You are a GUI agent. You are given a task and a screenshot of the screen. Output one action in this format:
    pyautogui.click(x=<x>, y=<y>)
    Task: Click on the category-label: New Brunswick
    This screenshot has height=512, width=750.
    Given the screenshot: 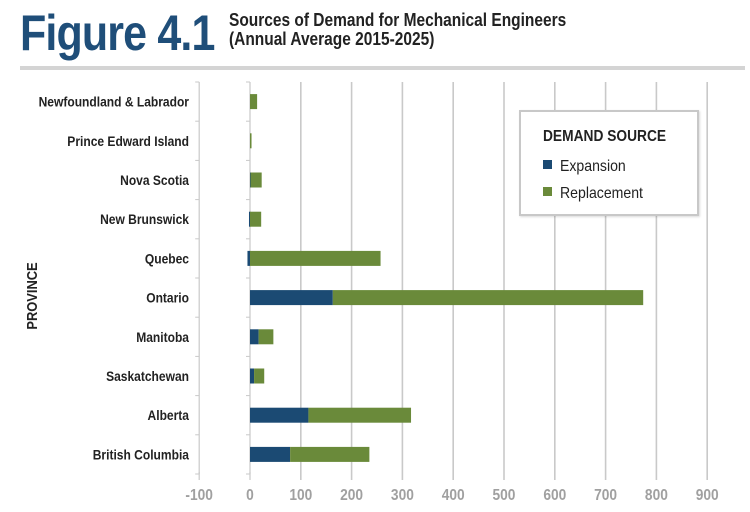 What is the action you would take?
    pyautogui.click(x=145, y=219)
    